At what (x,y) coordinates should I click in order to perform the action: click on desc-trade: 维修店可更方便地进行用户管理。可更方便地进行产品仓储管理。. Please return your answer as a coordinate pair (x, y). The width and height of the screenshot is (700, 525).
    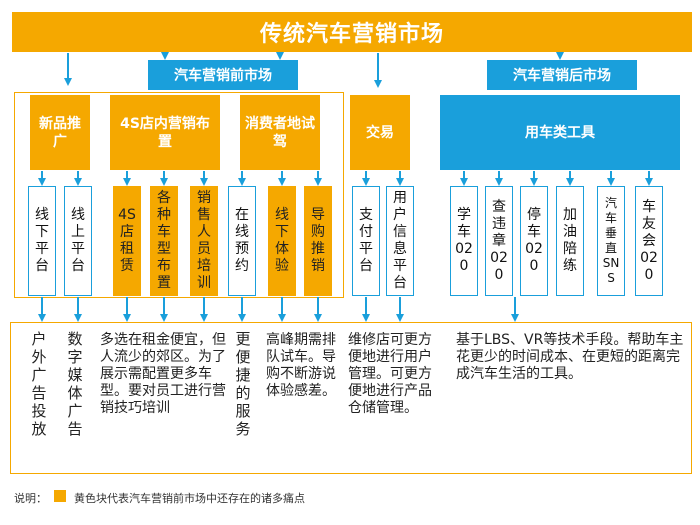
    Looking at the image, I should click on (390, 374).